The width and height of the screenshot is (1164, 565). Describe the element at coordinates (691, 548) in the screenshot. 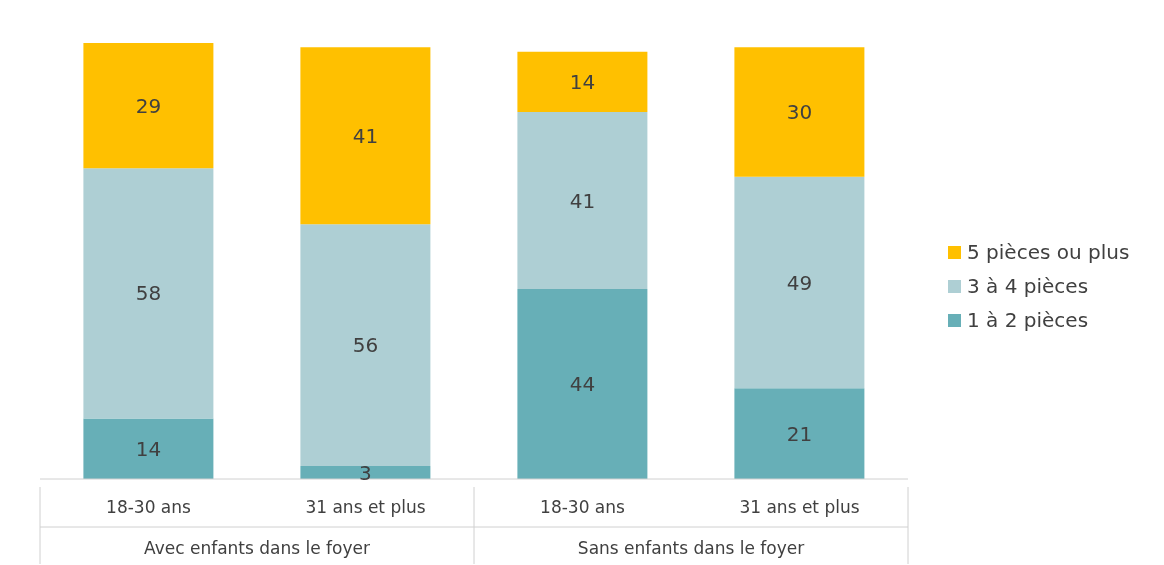

I see `text: Sans enfants dans le foyer` at that location.